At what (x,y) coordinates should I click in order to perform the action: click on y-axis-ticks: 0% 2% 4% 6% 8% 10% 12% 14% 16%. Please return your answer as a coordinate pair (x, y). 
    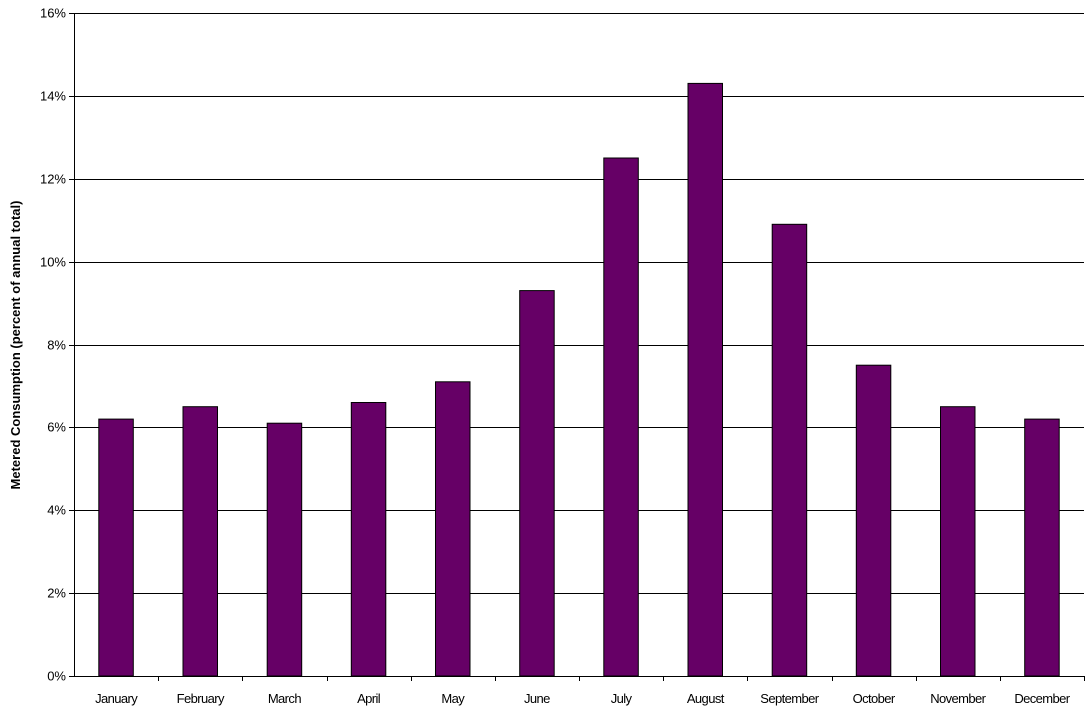
    Looking at the image, I should click on (57, 345).